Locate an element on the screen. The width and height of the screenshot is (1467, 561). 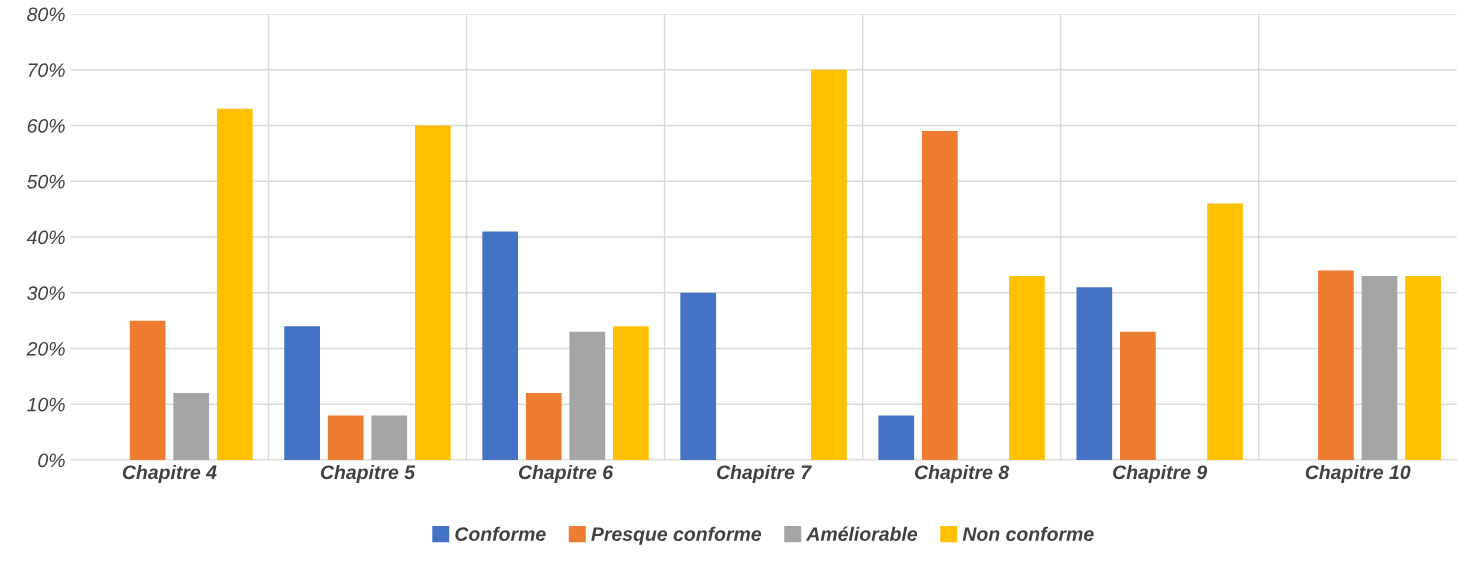
y-tick-label: 70% is located at coordinates (46, 70).